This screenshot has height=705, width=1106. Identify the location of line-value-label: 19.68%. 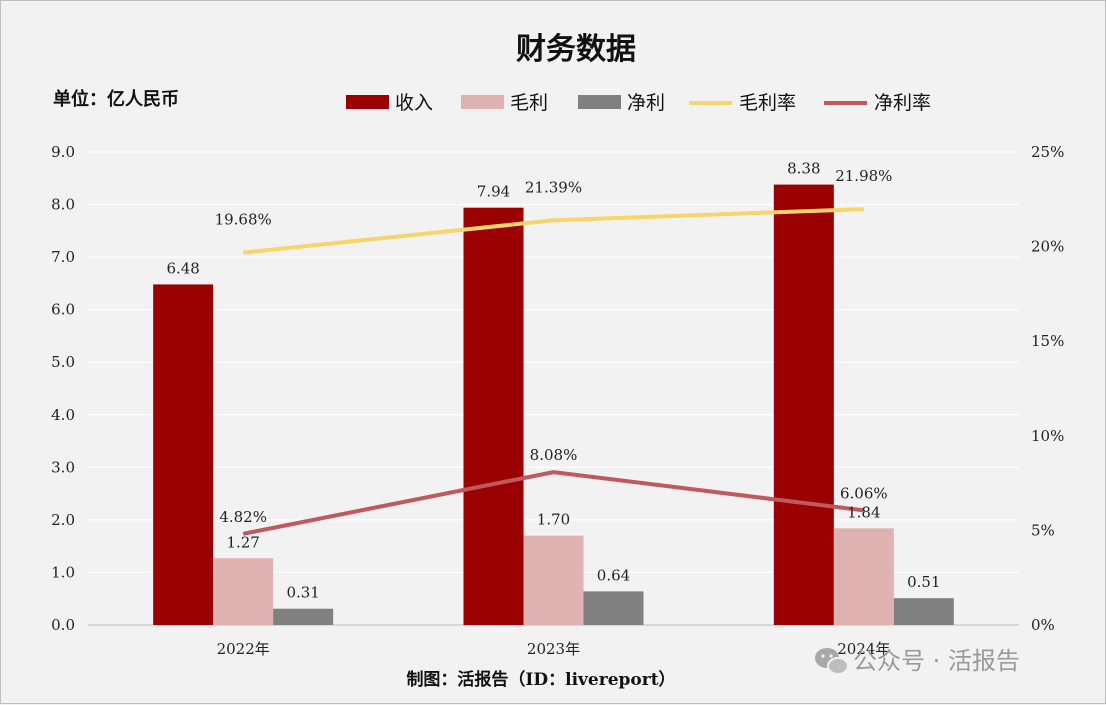
(243, 220).